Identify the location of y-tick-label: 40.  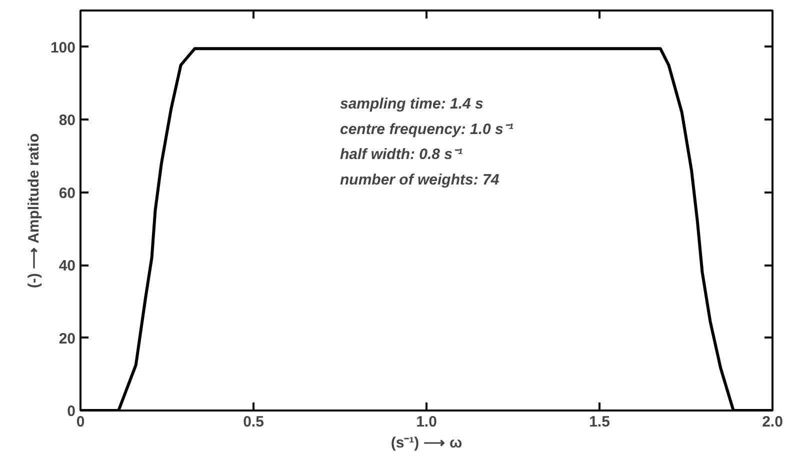
(67, 266).